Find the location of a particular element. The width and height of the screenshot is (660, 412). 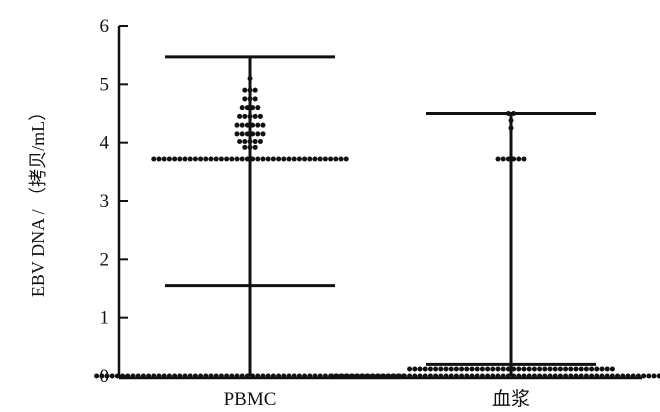

y-tick-label-3: 3 is located at coordinates (105, 201).